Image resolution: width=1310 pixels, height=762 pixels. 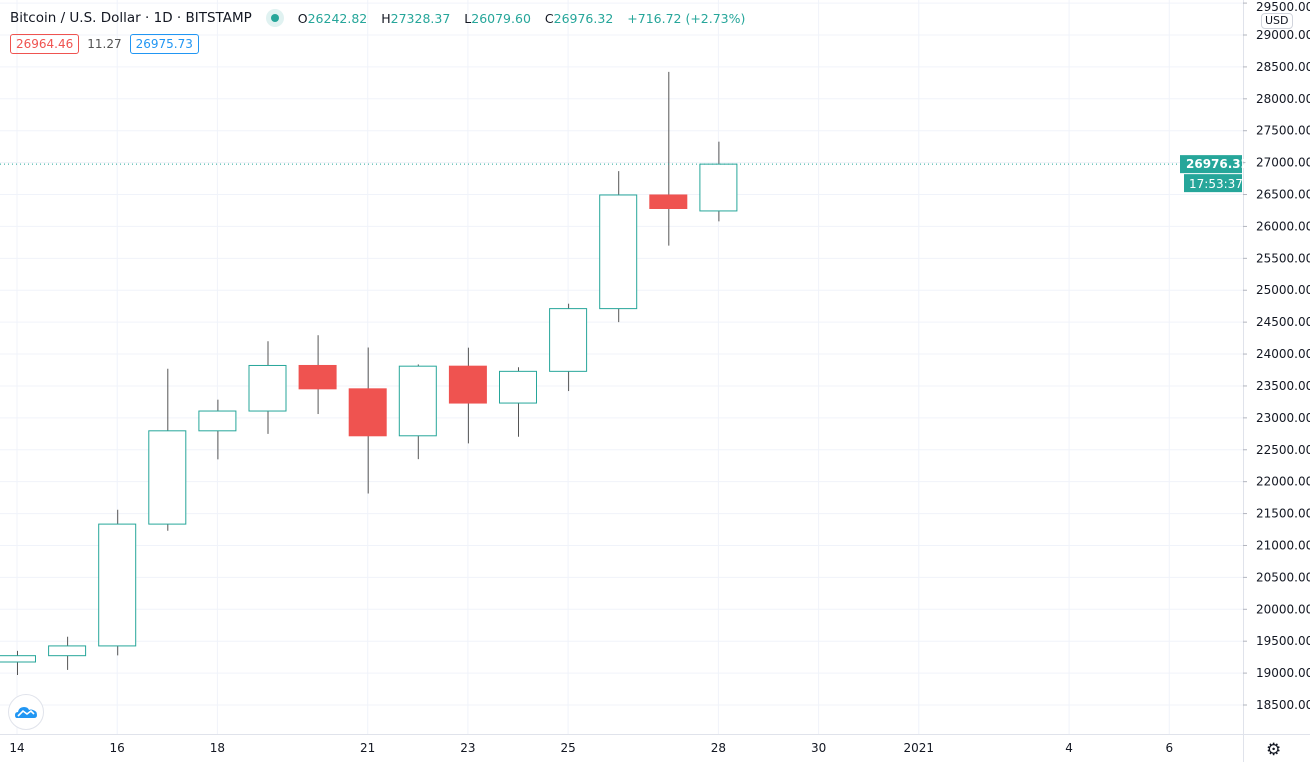 What do you see at coordinates (1283, 322) in the screenshot?
I see `y-tick-label: 24500.00` at bounding box center [1283, 322].